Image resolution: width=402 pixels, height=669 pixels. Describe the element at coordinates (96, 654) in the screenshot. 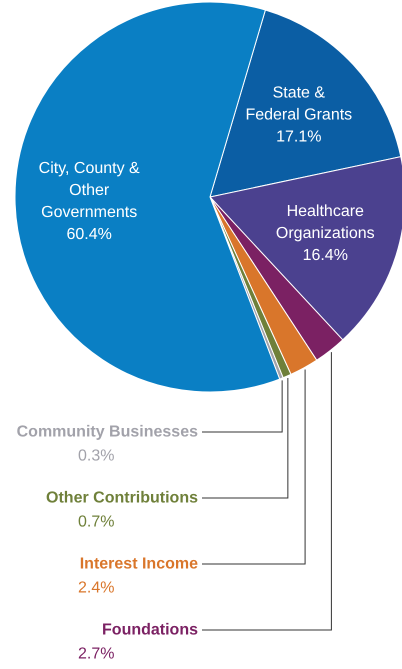

I see `data-label: 2.7%` at that location.